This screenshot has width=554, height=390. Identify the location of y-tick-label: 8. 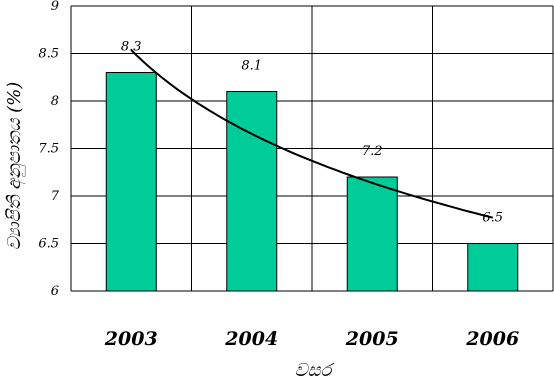
(55, 101).